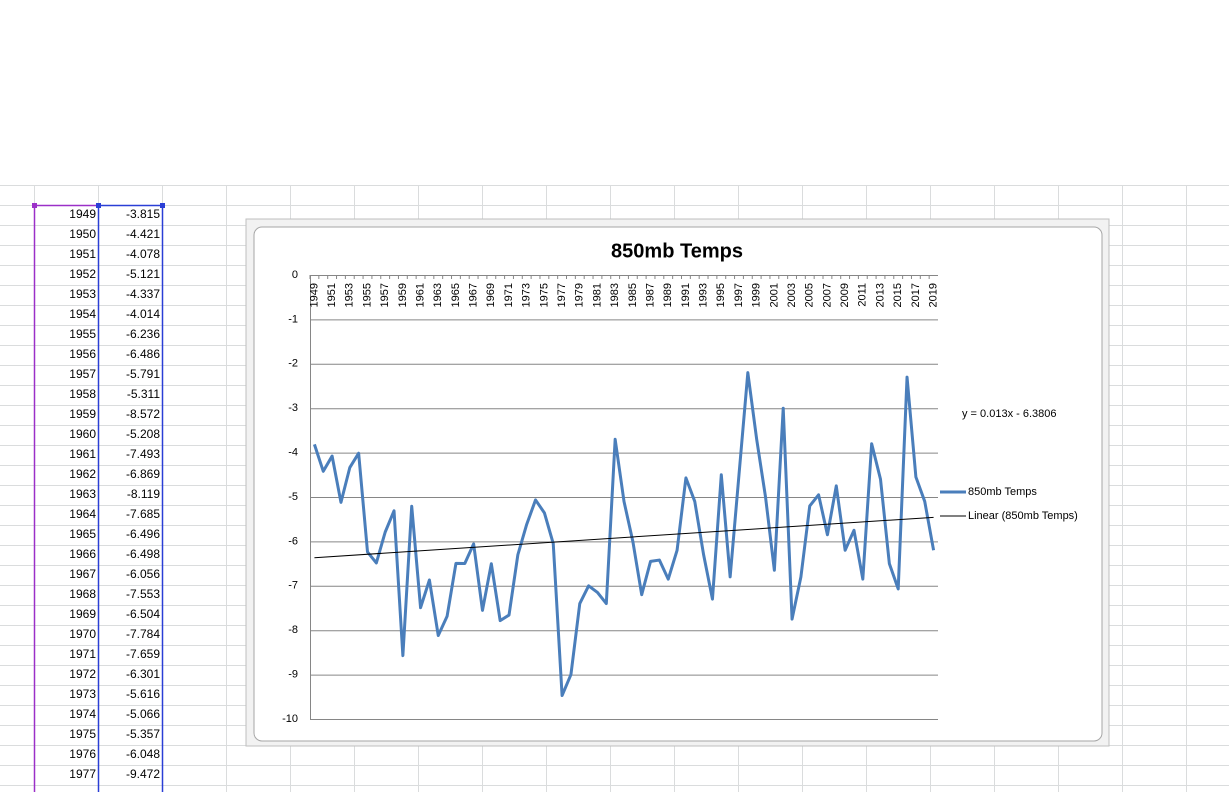 Image resolution: width=1229 pixels, height=792 pixels. What do you see at coordinates (82, 534) in the screenshot?
I see `cell-year: 1965` at bounding box center [82, 534].